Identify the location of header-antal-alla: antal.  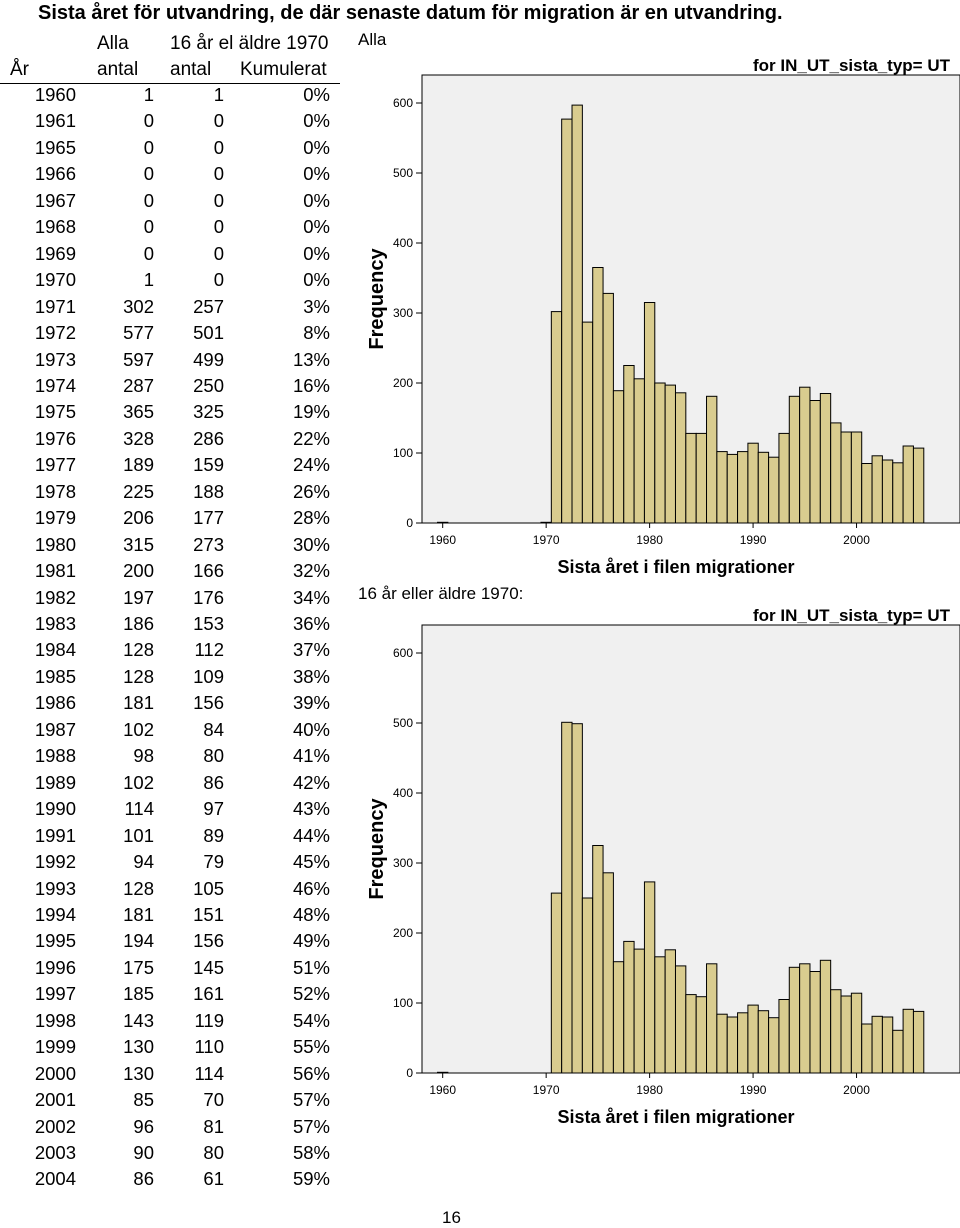
(118, 69).